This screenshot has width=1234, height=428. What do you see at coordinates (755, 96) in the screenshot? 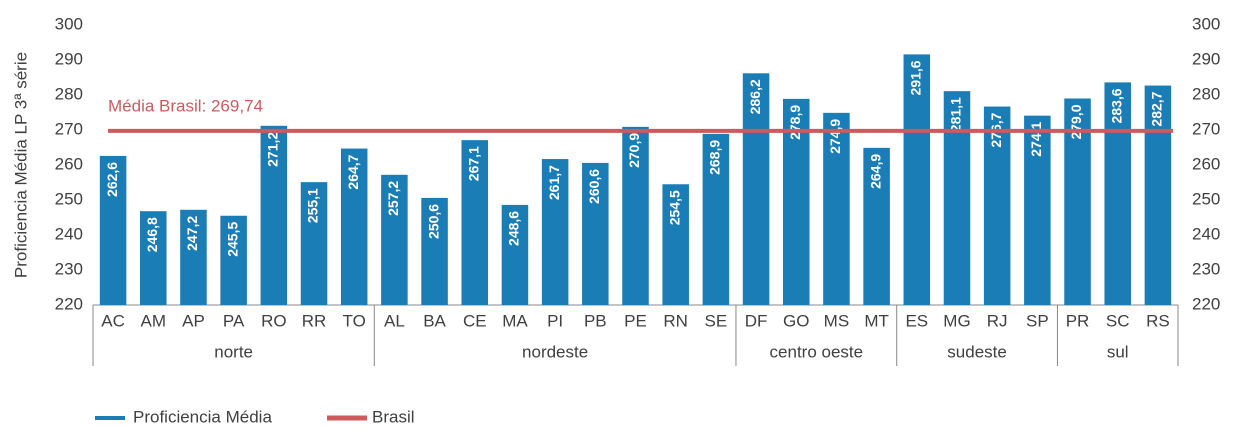
I see `value-label: 286,2` at bounding box center [755, 96].